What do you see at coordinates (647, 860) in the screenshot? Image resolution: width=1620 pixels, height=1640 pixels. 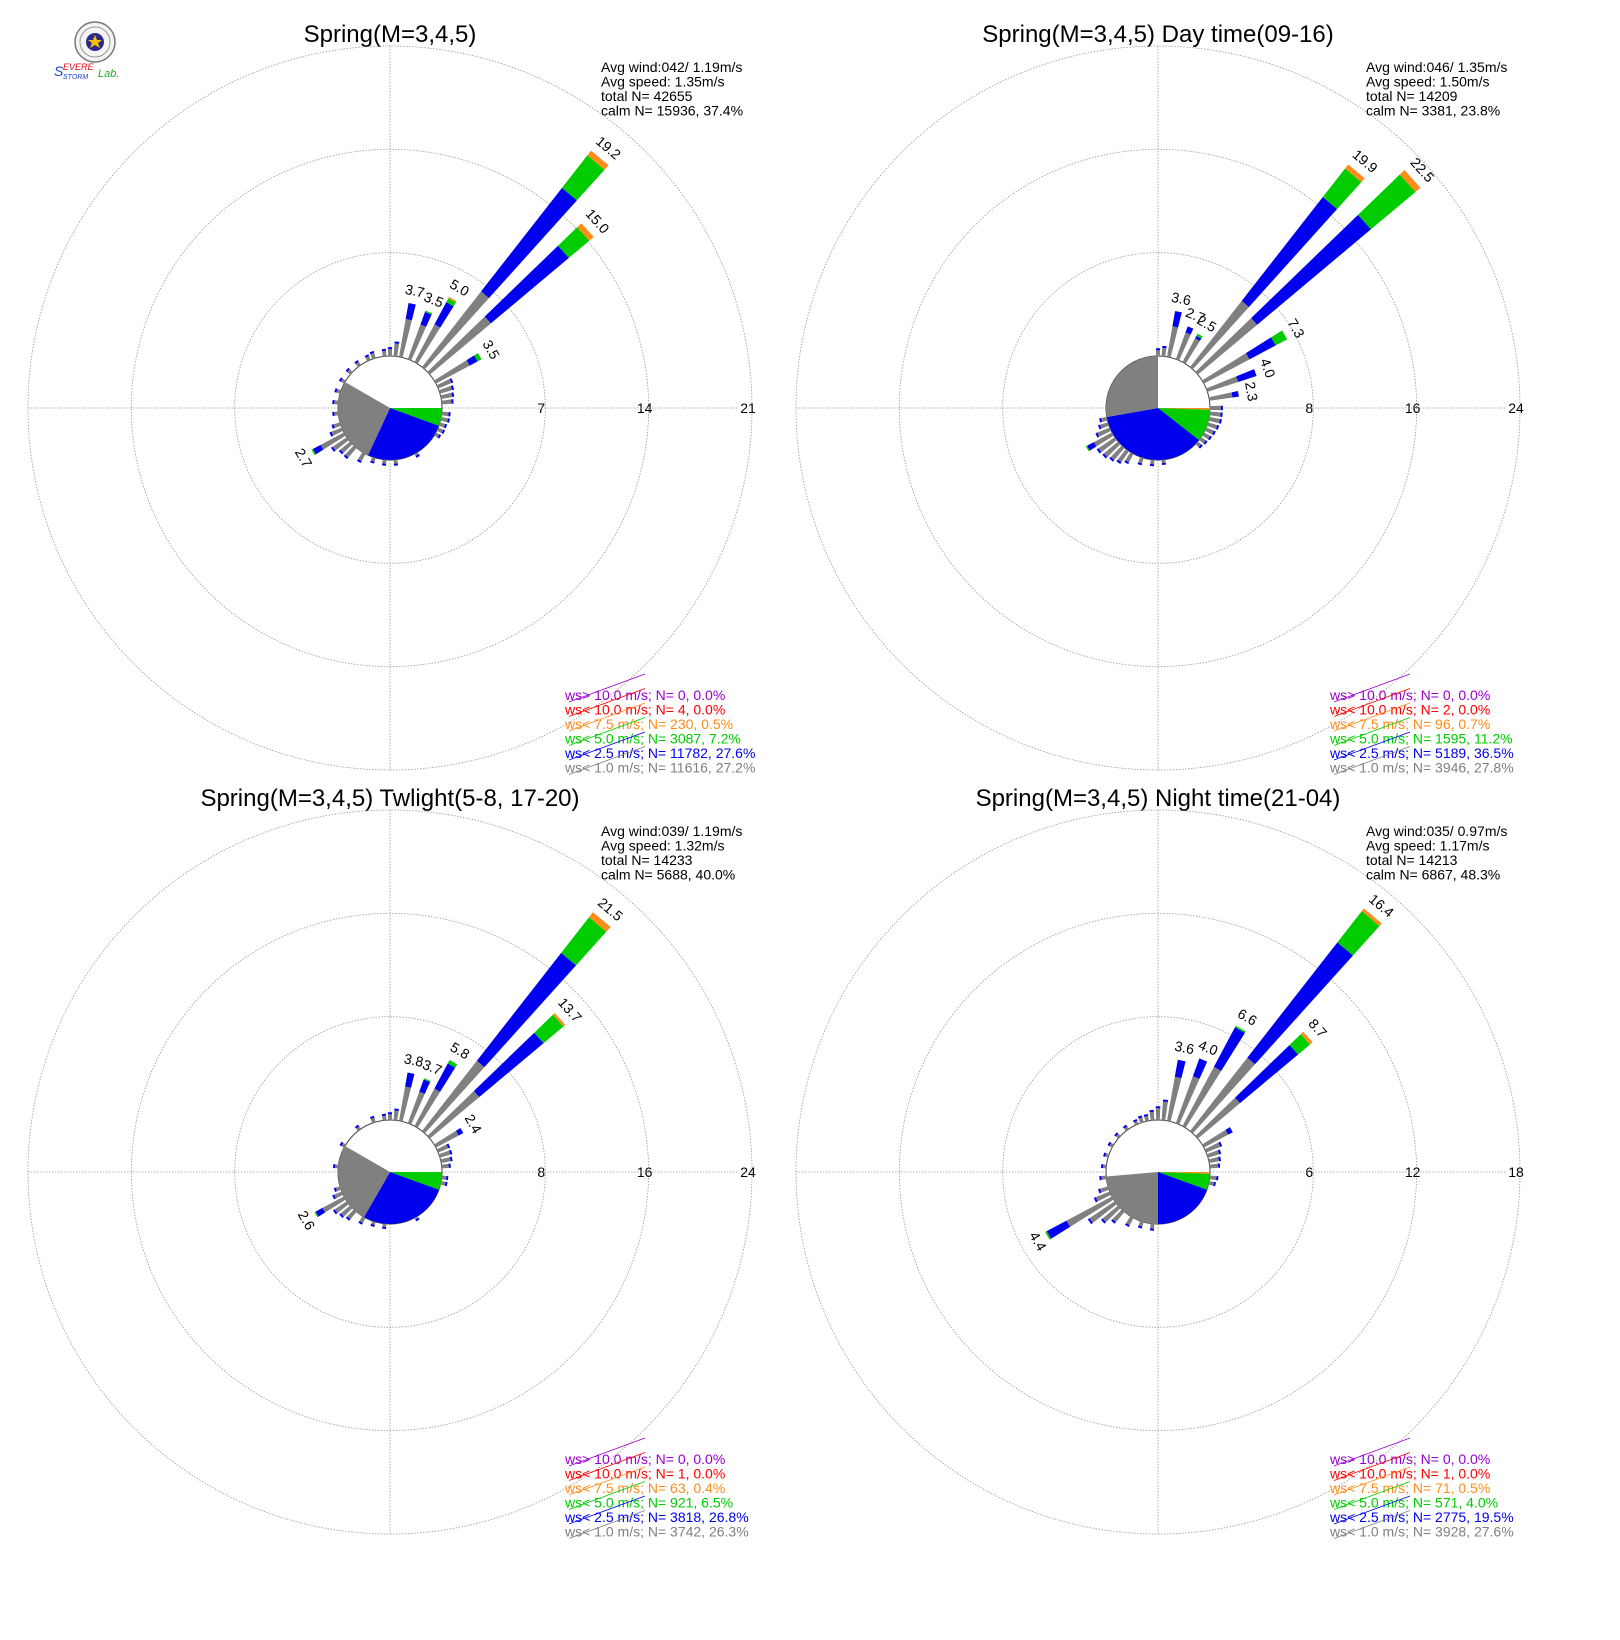 I see `stats-line: total N= 14233` at bounding box center [647, 860].